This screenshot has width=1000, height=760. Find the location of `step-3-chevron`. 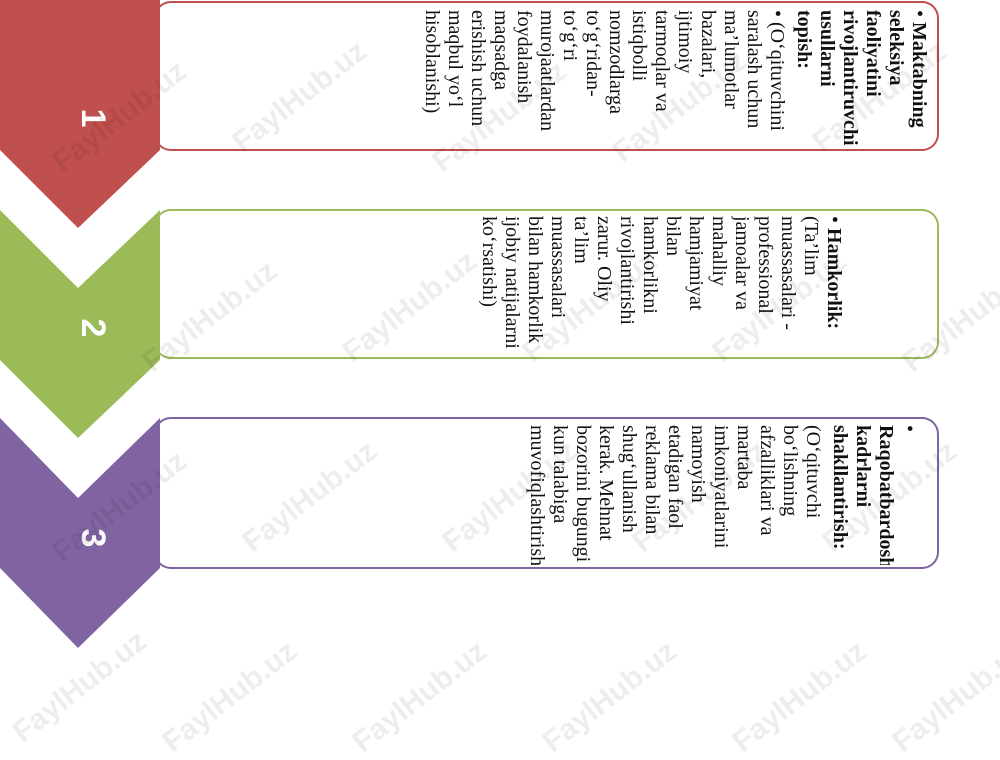

step-3-chevron is located at coordinates (80, 533).